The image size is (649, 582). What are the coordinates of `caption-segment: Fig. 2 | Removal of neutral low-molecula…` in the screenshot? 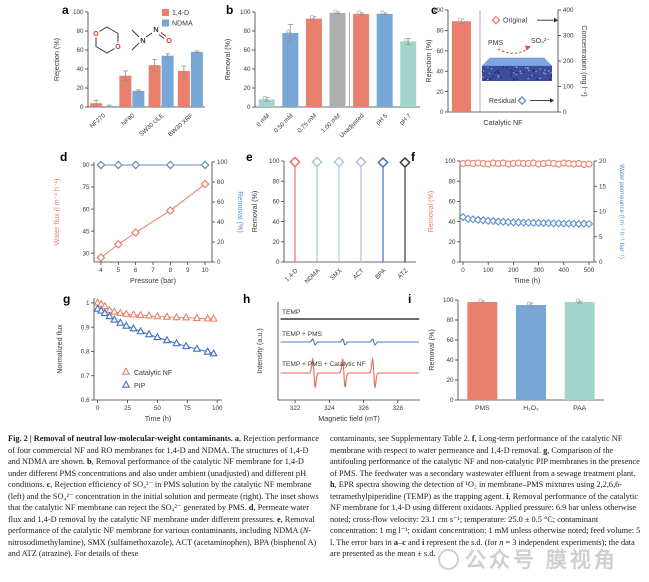 It's located at (121, 438).